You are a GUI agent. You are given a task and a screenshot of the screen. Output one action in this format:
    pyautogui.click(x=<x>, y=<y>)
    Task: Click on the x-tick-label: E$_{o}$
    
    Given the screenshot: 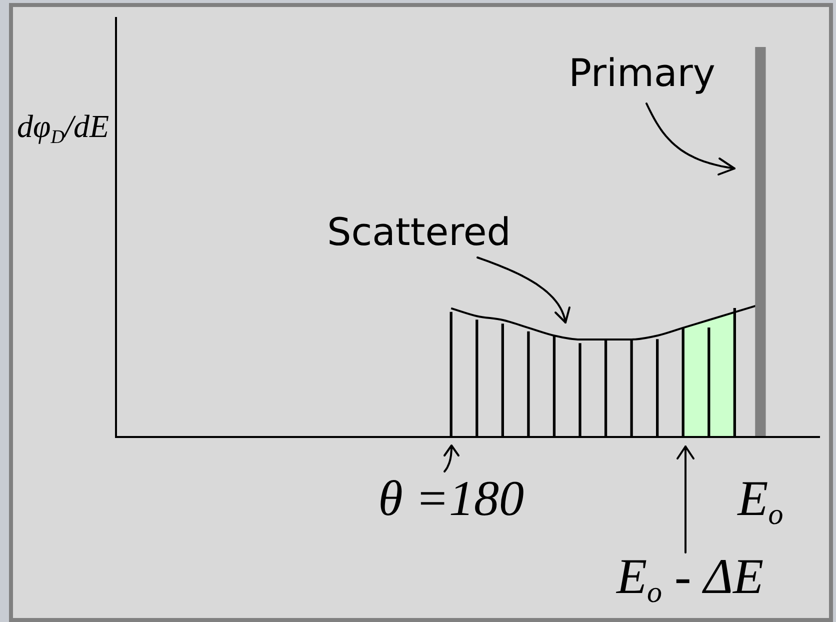 What is the action you would take?
    pyautogui.click(x=761, y=500)
    